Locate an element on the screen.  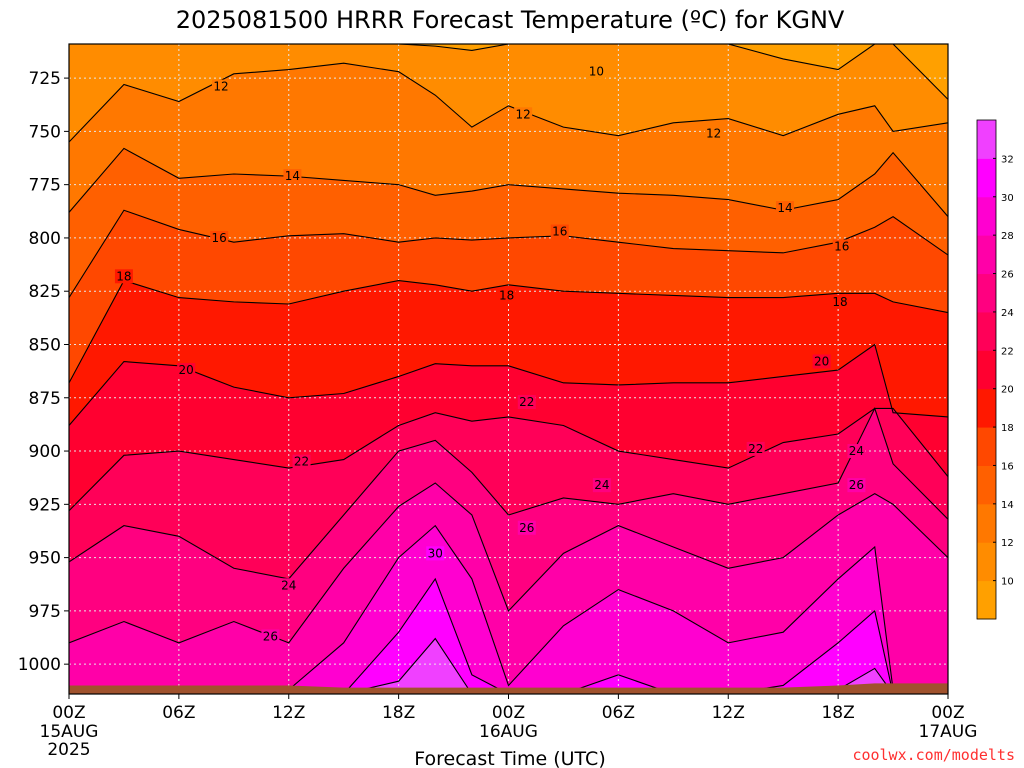
y-tick-label: 775 is located at coordinates (45, 186).